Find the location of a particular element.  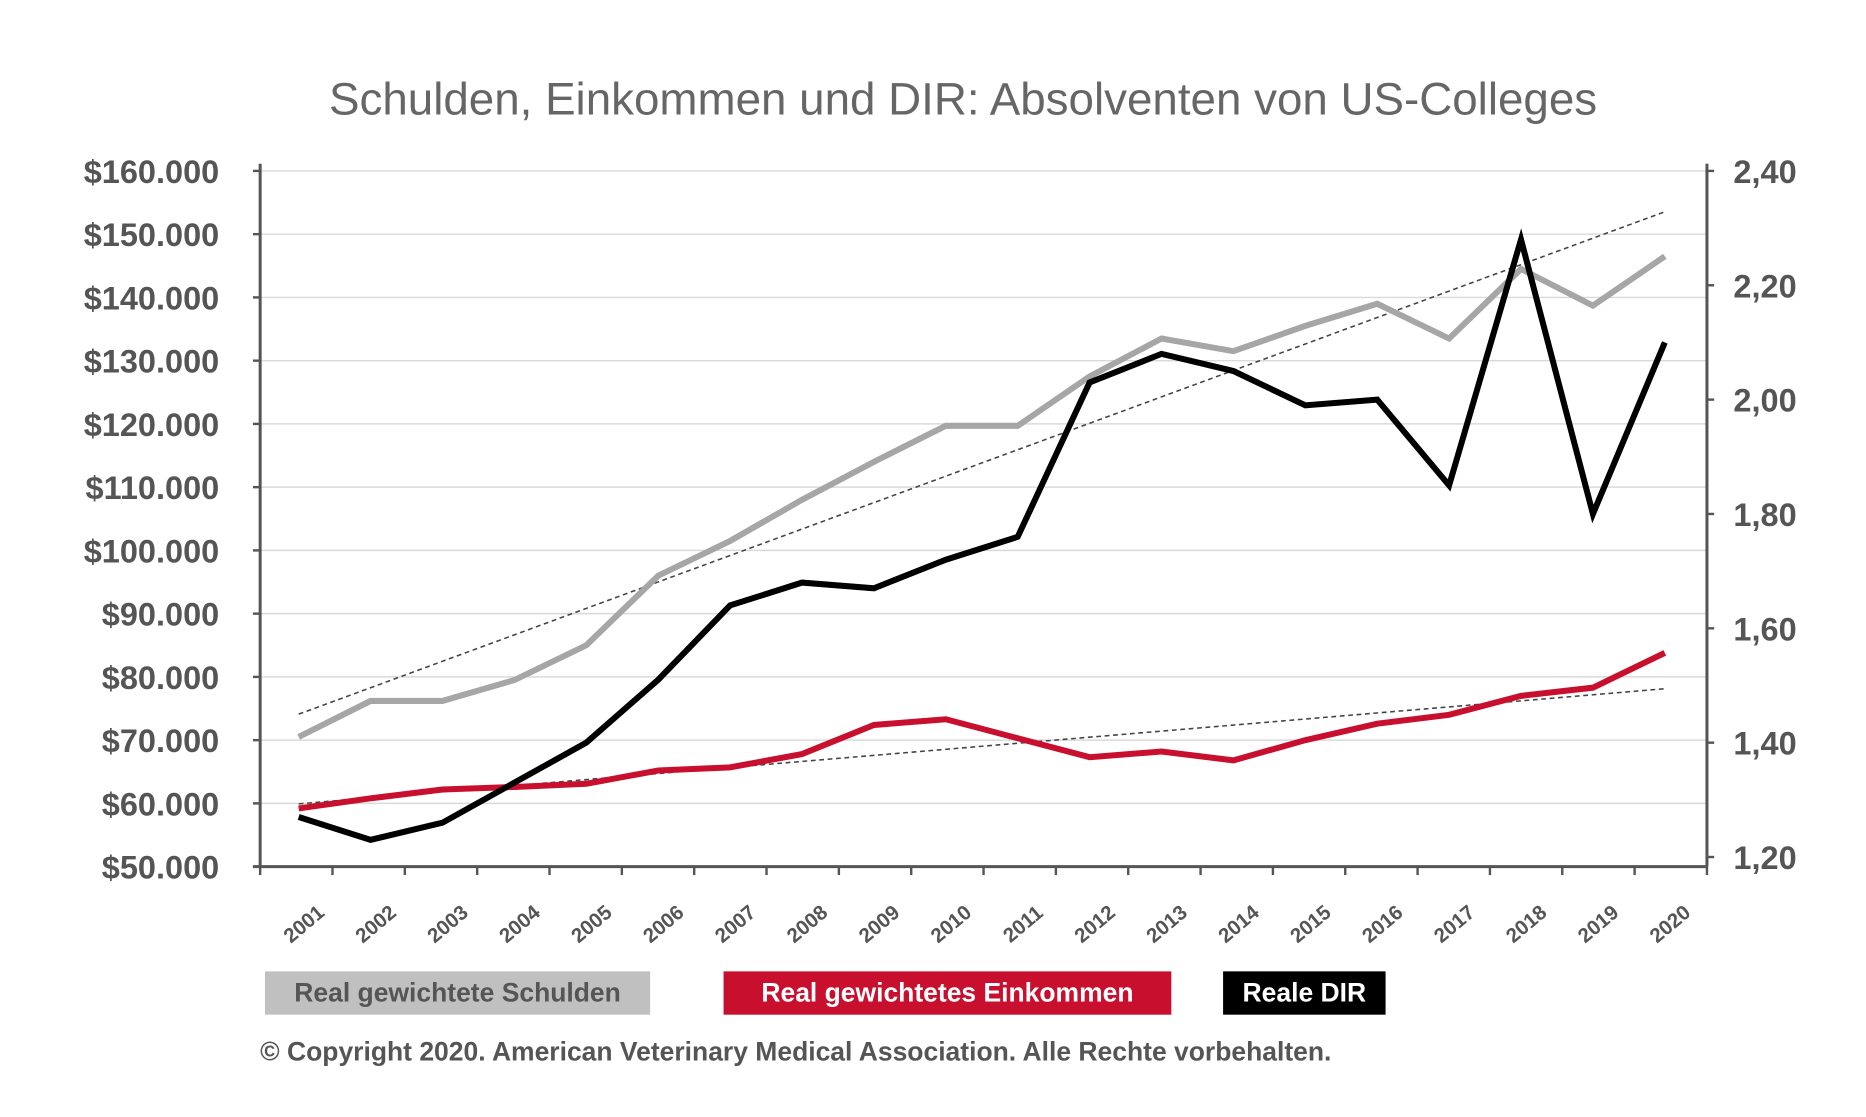

right-tick-label: 1,40 is located at coordinates (1764, 744).